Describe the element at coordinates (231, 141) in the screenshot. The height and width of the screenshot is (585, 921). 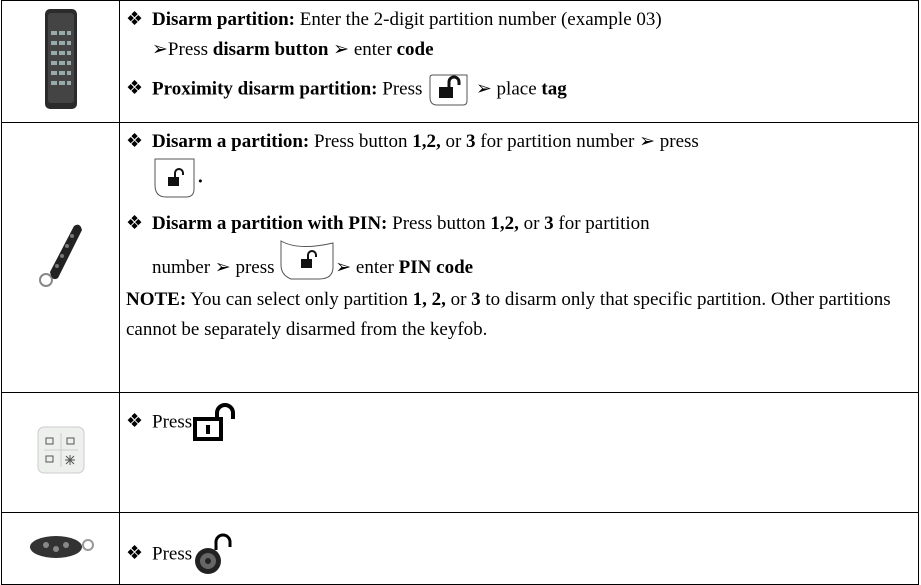
I see `text: Disarm a partition:` at that location.